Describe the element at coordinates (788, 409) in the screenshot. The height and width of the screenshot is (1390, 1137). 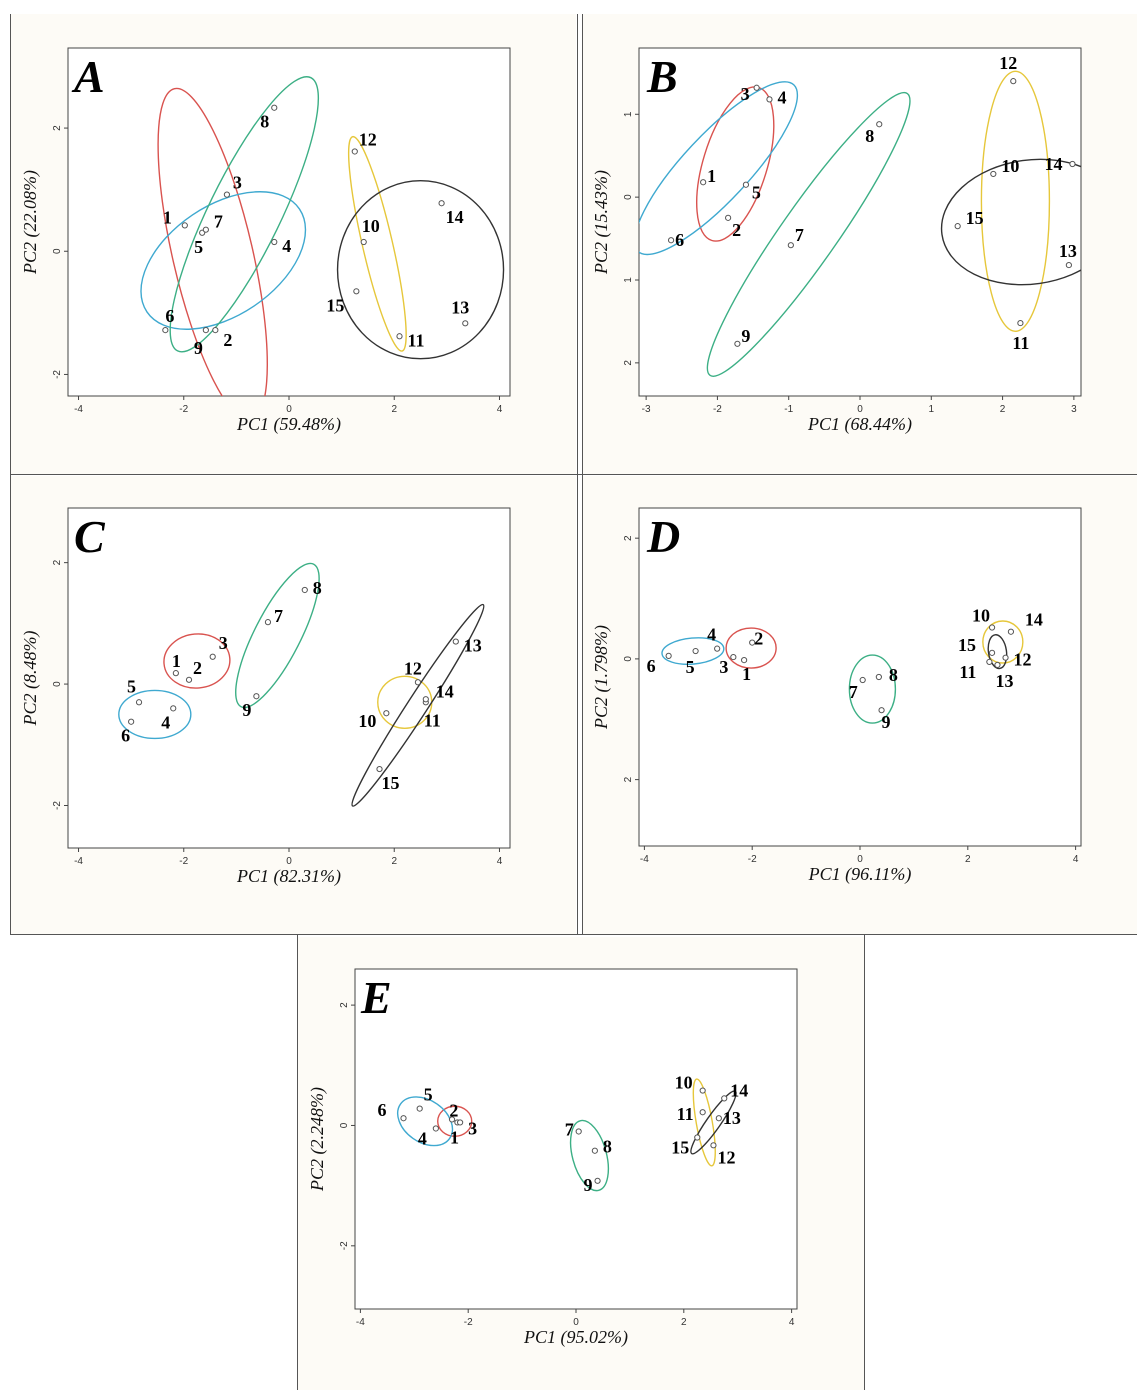
I see `x-tick-label-b-2: -1` at that location.